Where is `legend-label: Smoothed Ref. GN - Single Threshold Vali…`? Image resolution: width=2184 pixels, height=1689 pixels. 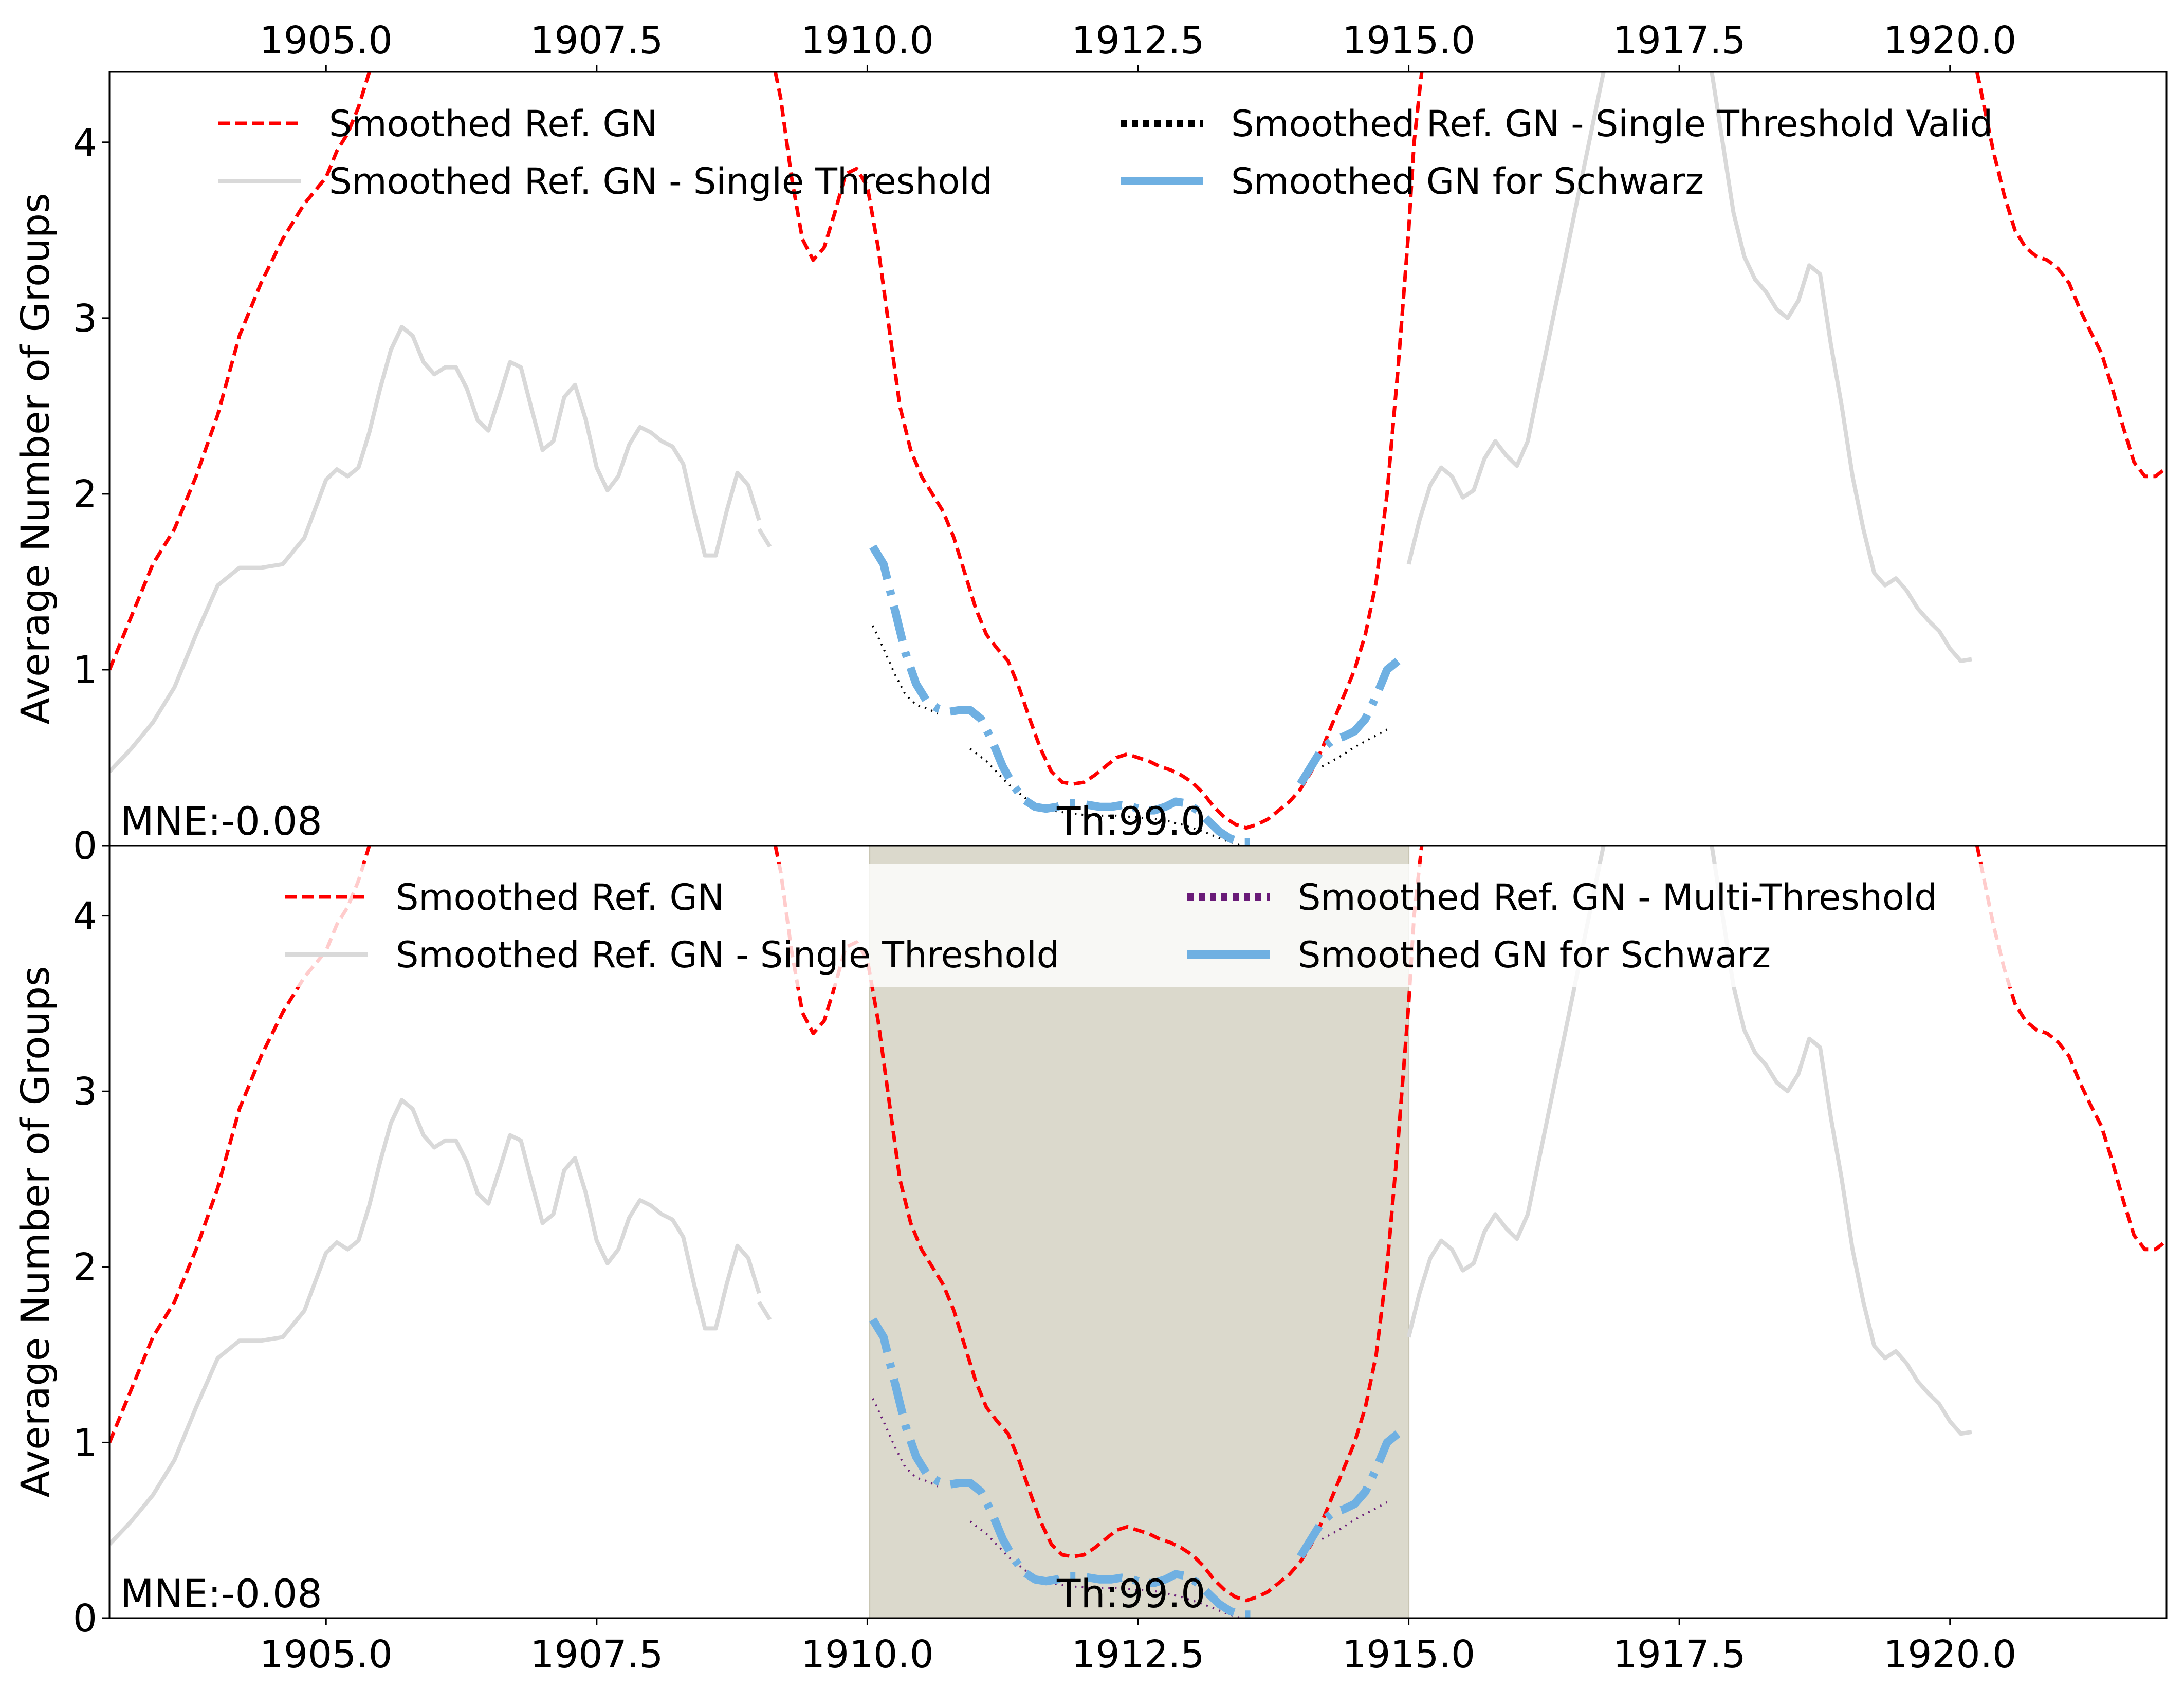
legend-label: Smoothed Ref. GN - Single Threshold Vali… is located at coordinates (1612, 124).